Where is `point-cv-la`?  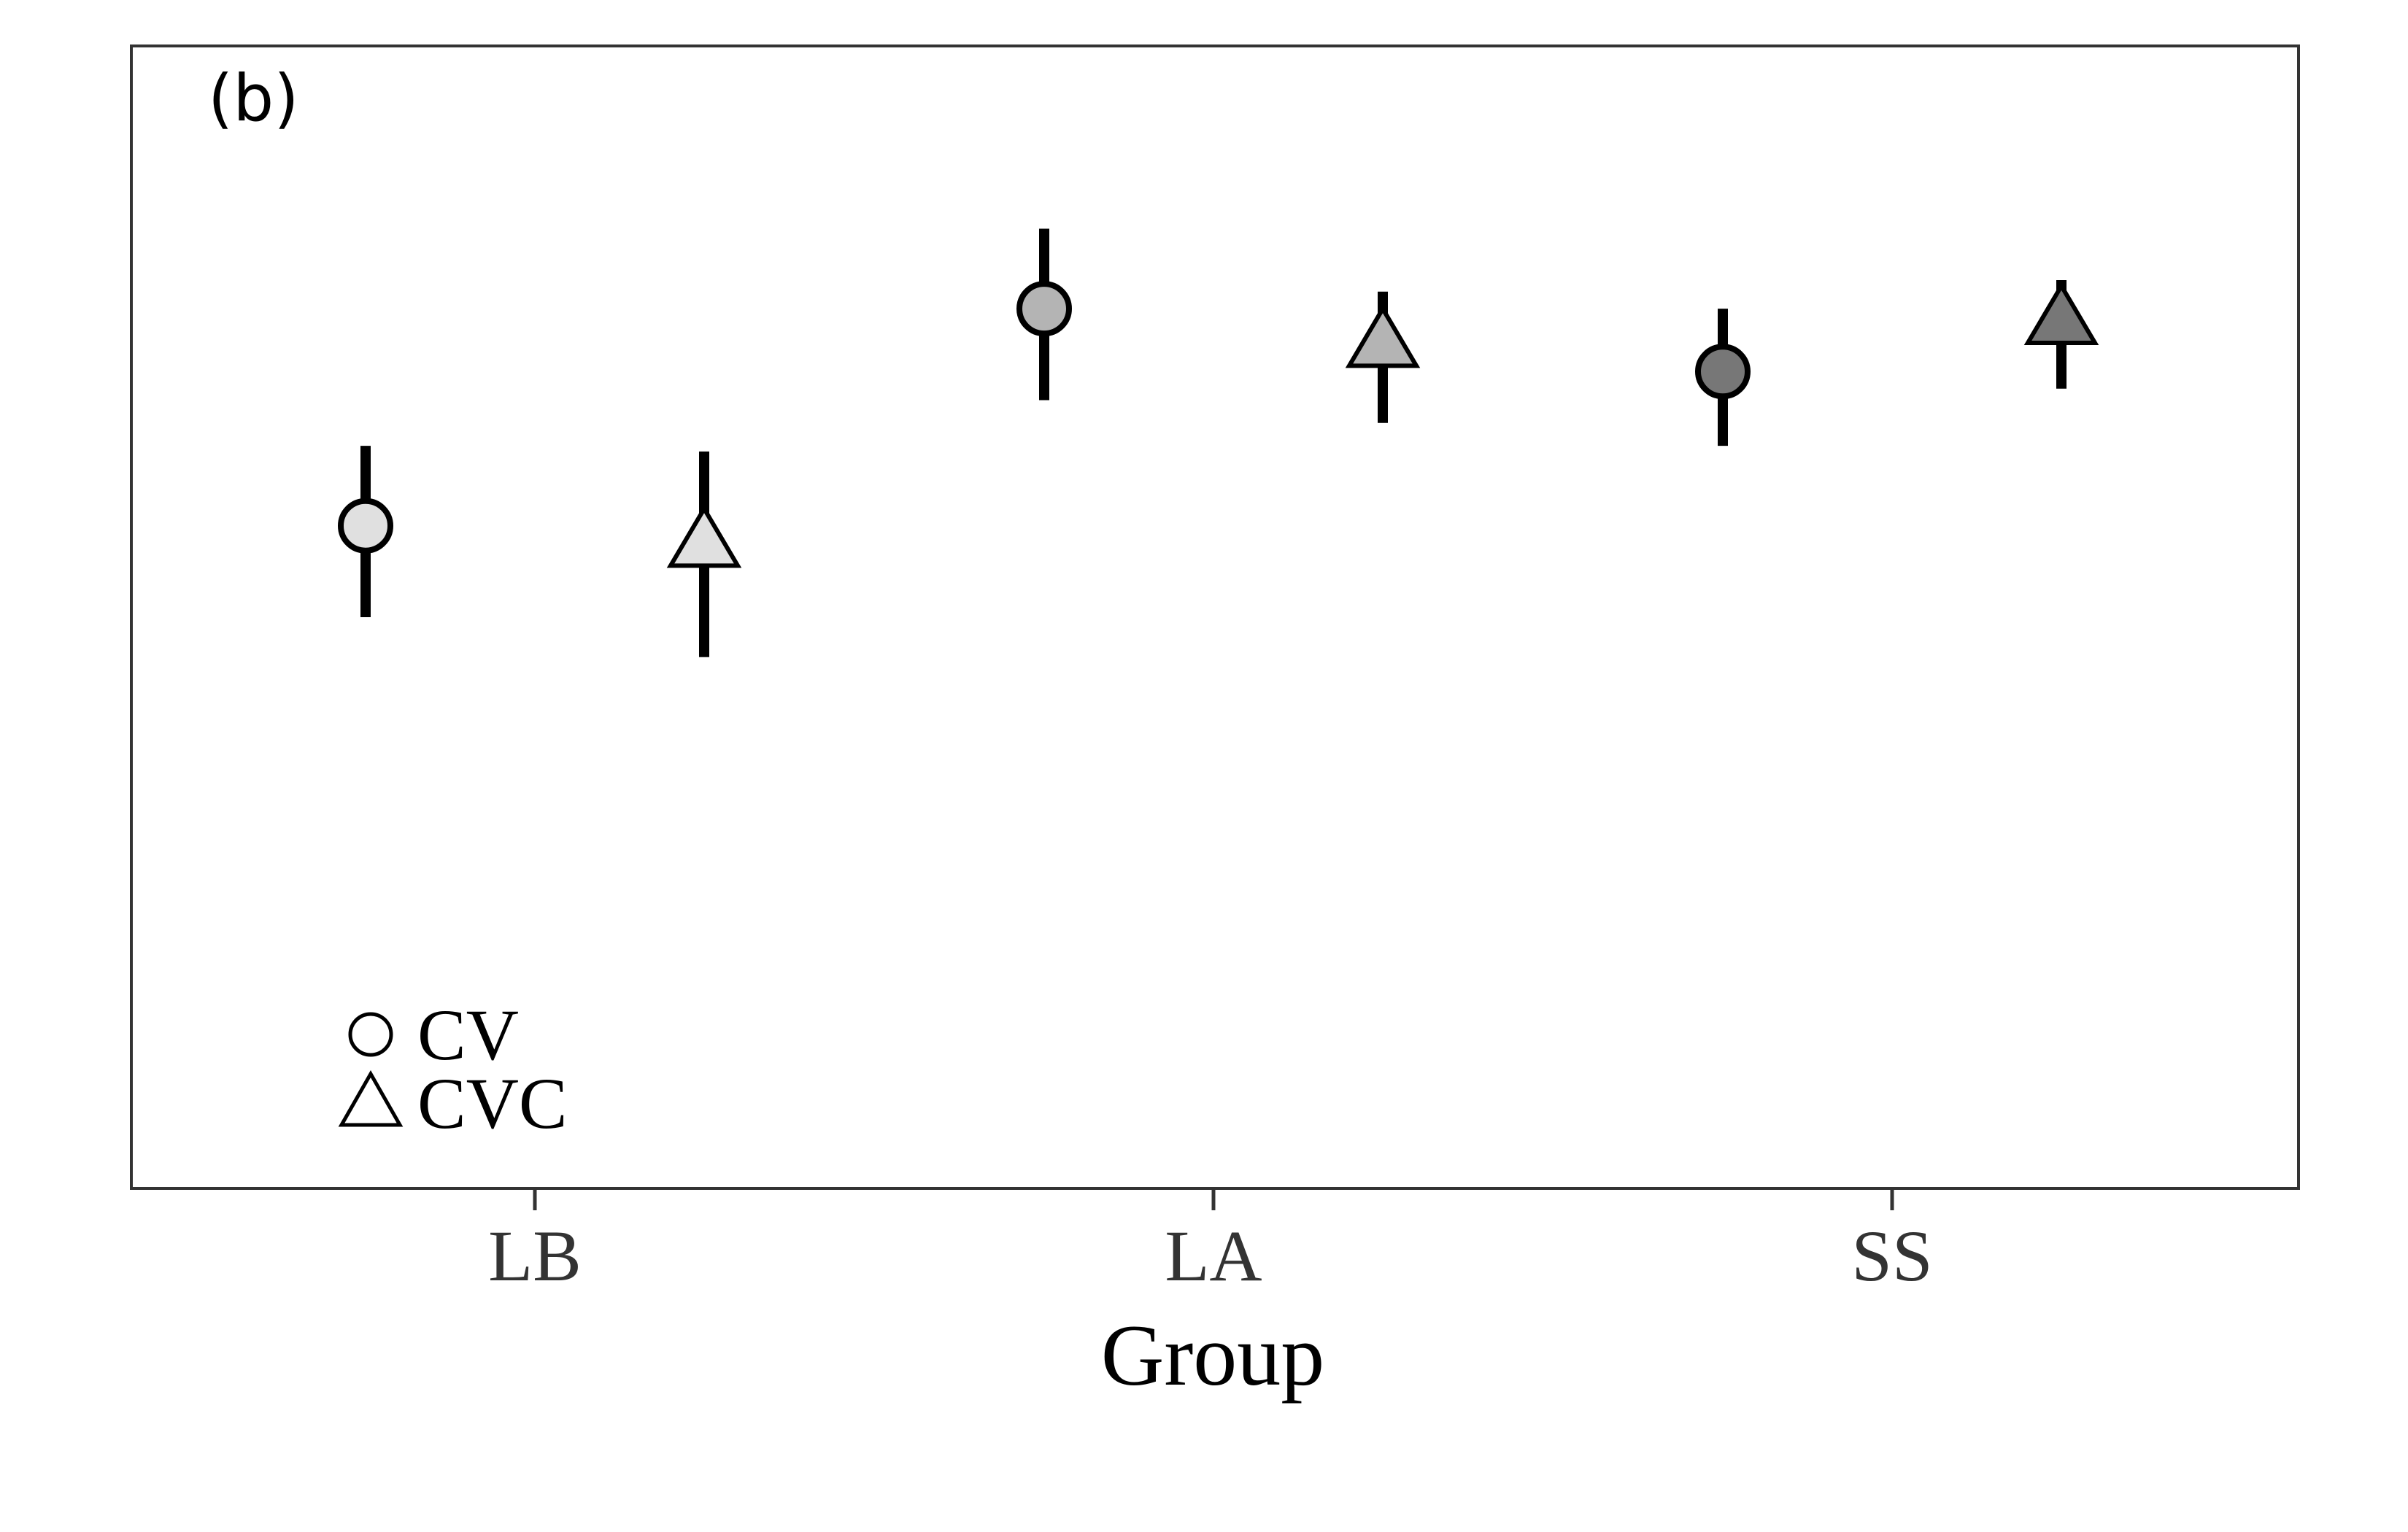
point-cv-la is located at coordinates (1044, 315).